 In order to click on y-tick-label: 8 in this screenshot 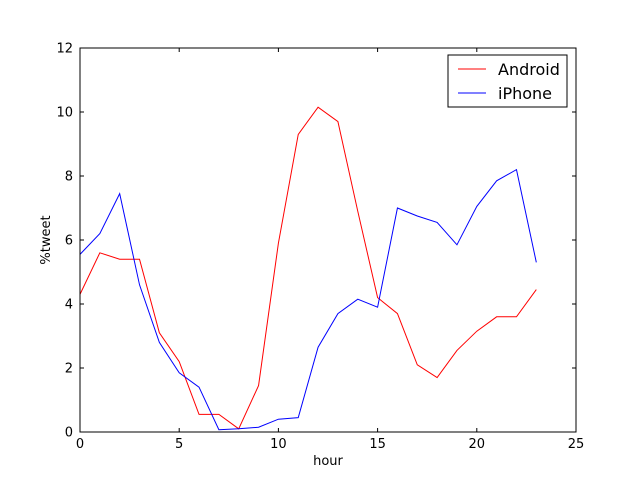, I will do `click(69, 177)`.